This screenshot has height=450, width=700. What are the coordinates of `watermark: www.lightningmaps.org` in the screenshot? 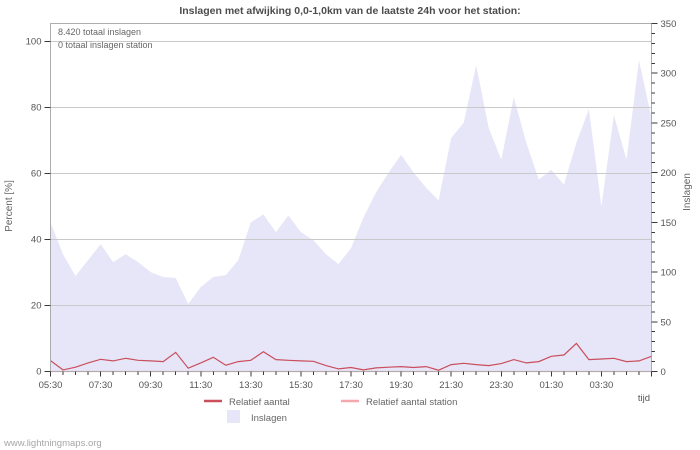 It's located at (52, 443).